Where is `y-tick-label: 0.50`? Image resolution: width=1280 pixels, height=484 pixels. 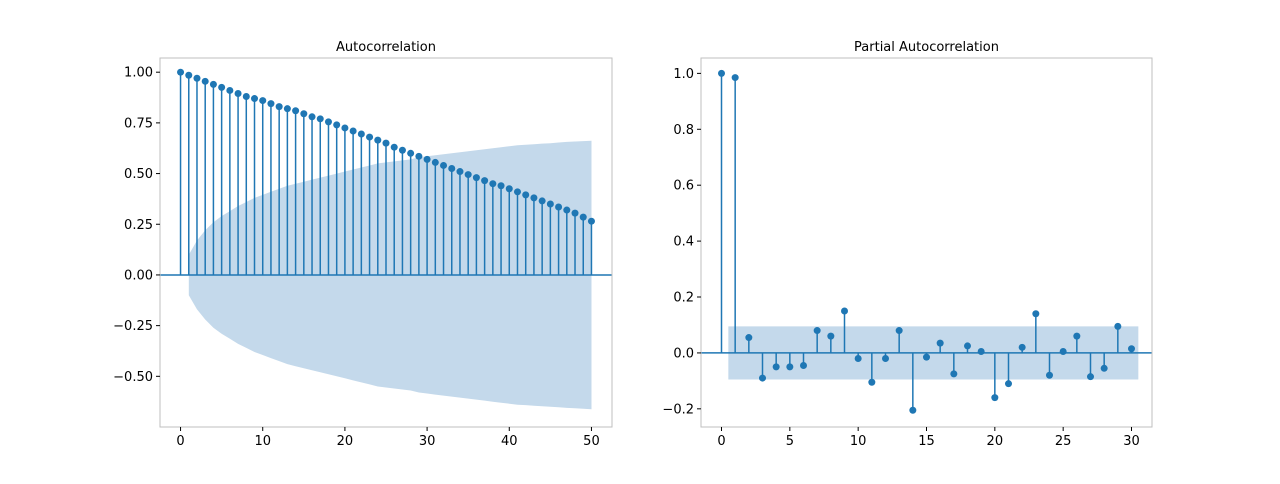
y-tick-label: 0.50 is located at coordinates (138, 174).